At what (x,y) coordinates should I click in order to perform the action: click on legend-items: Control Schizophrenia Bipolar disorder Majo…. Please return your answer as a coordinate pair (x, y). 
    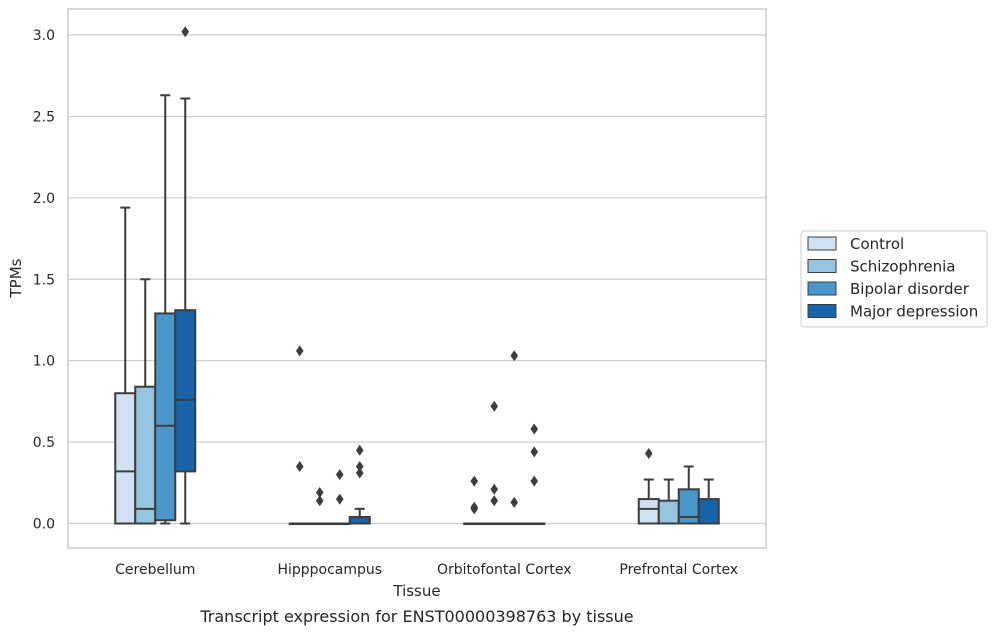
    Looking at the image, I should click on (892, 278).